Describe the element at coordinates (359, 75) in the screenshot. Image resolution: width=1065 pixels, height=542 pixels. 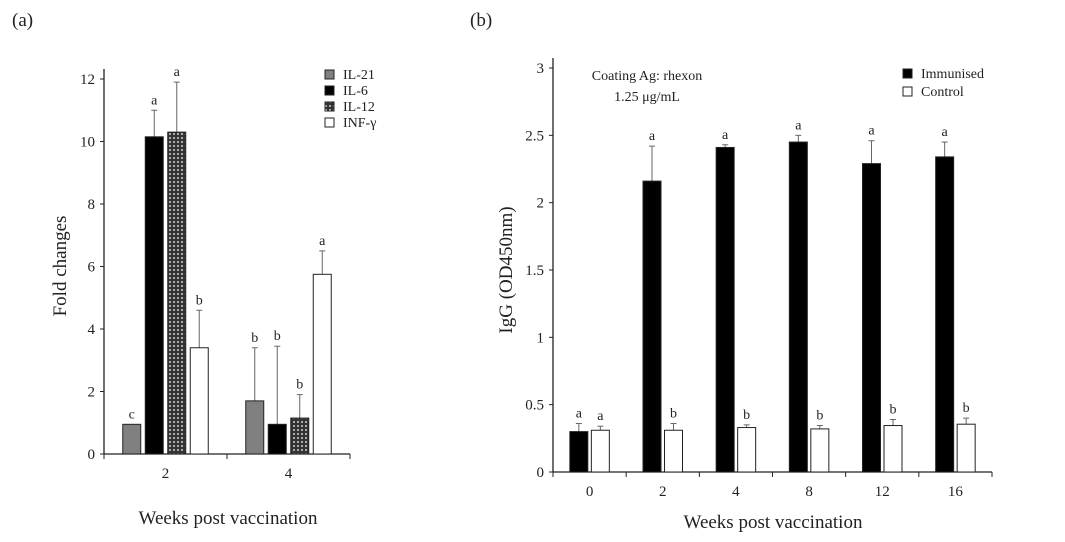
I see `legend-label: IL-21` at that location.